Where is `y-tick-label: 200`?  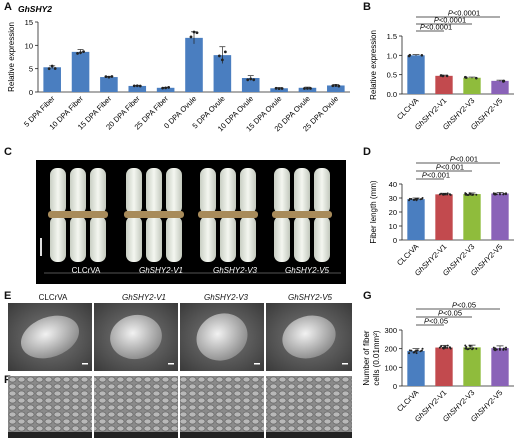
y-tick-label: 200 is located at coordinates (390, 349).